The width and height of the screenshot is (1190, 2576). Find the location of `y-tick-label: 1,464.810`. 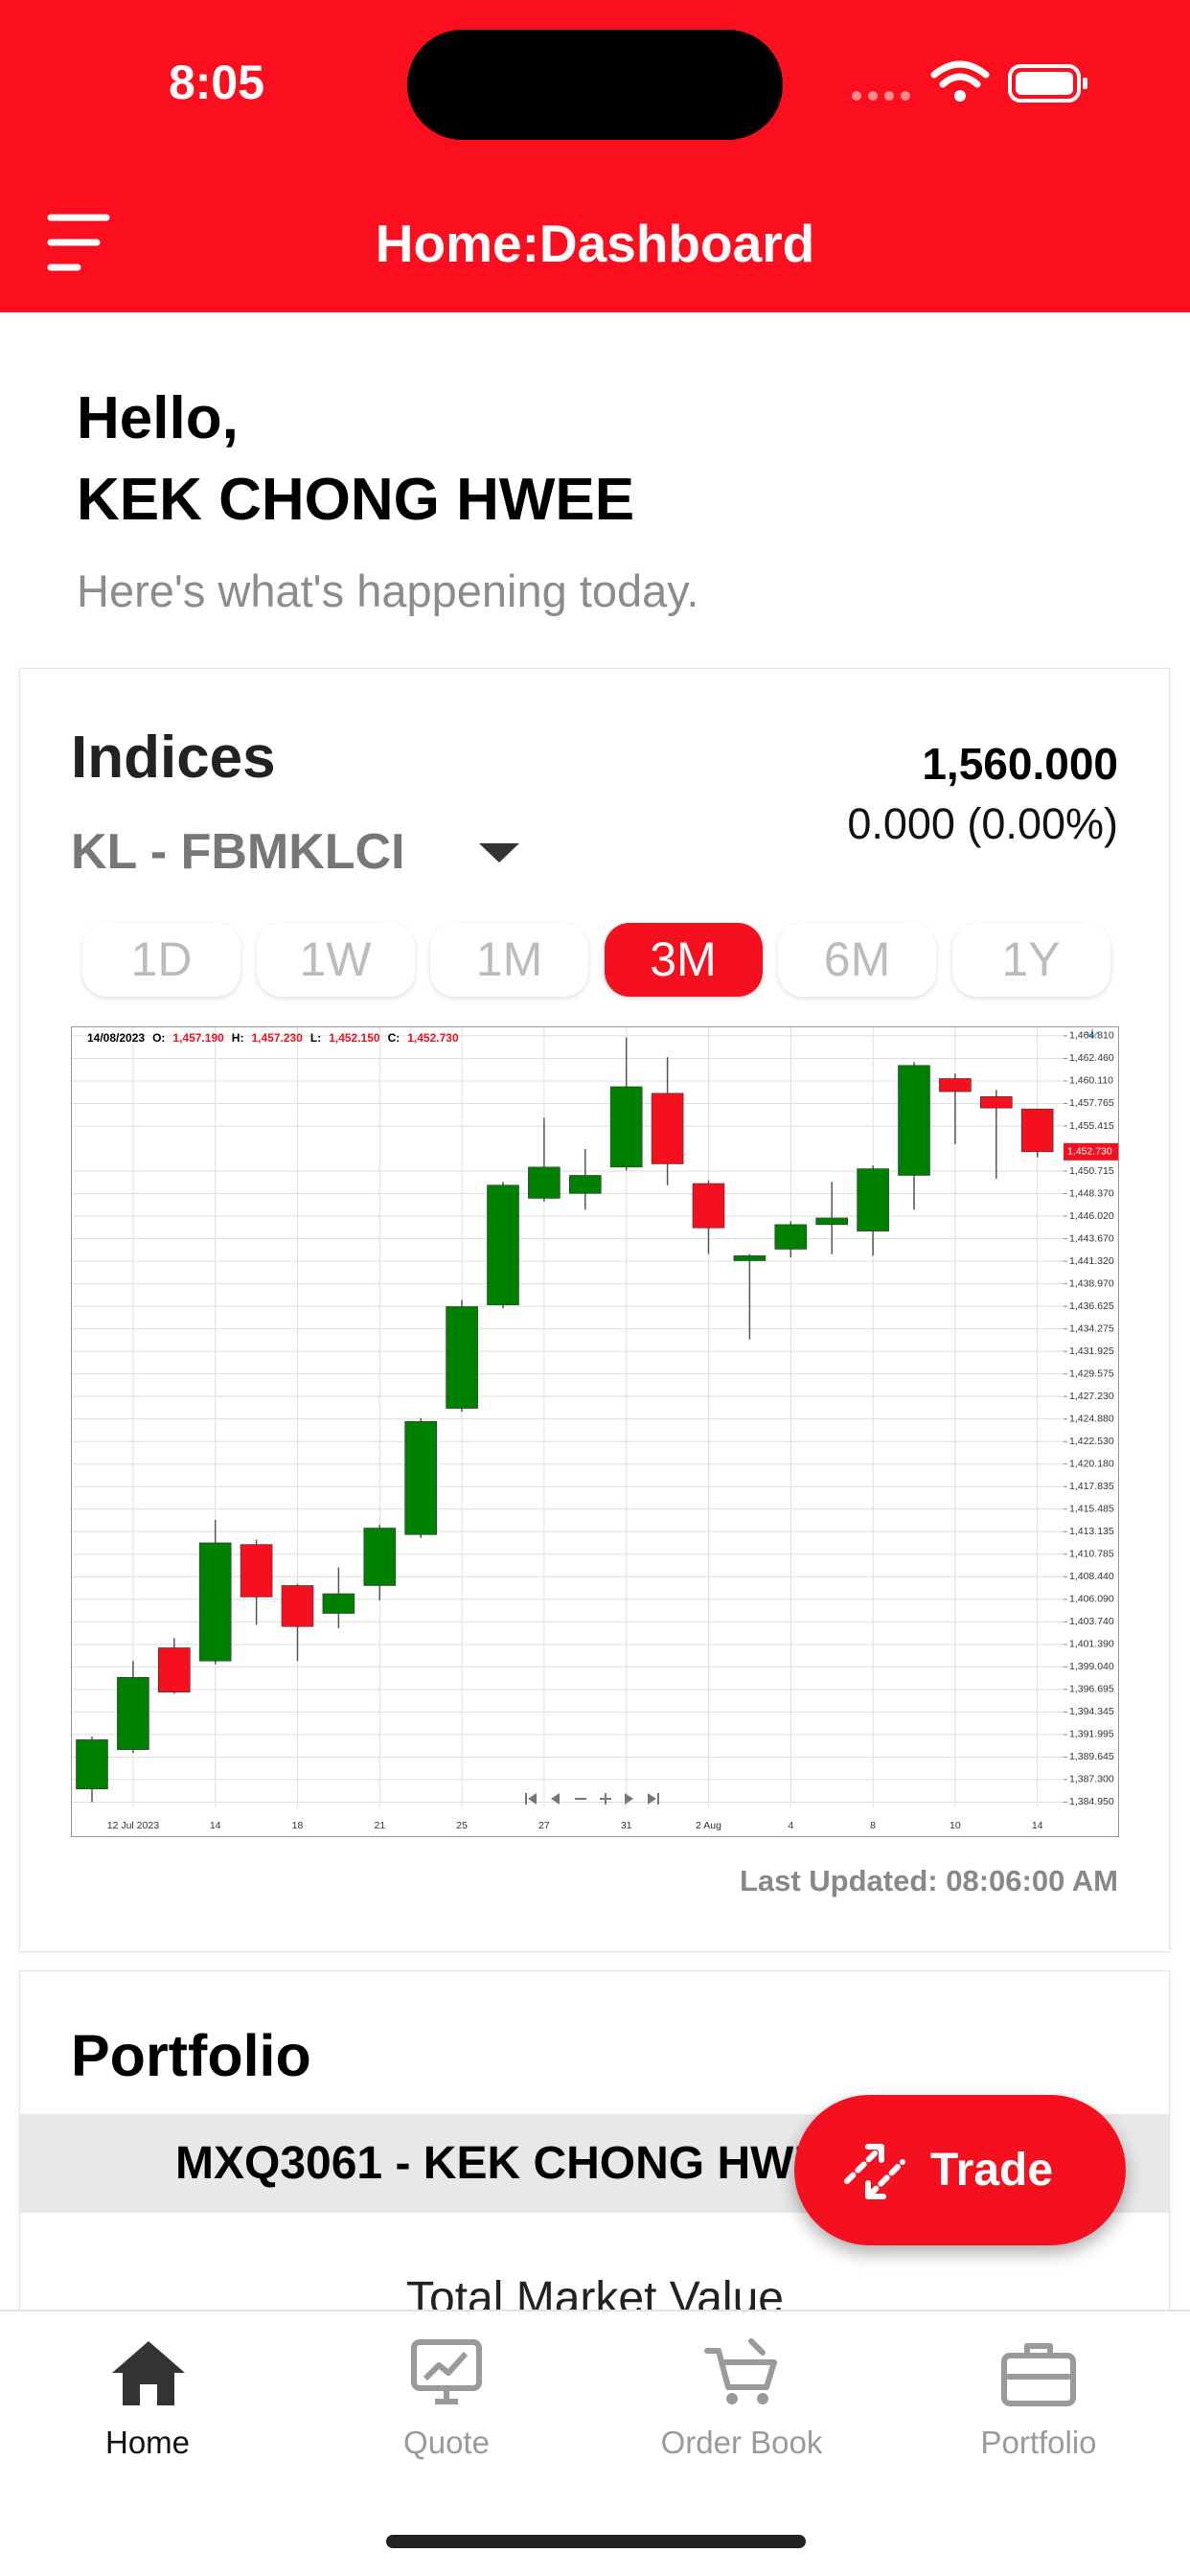

y-tick-label: 1,464.810 is located at coordinates (1092, 1036).